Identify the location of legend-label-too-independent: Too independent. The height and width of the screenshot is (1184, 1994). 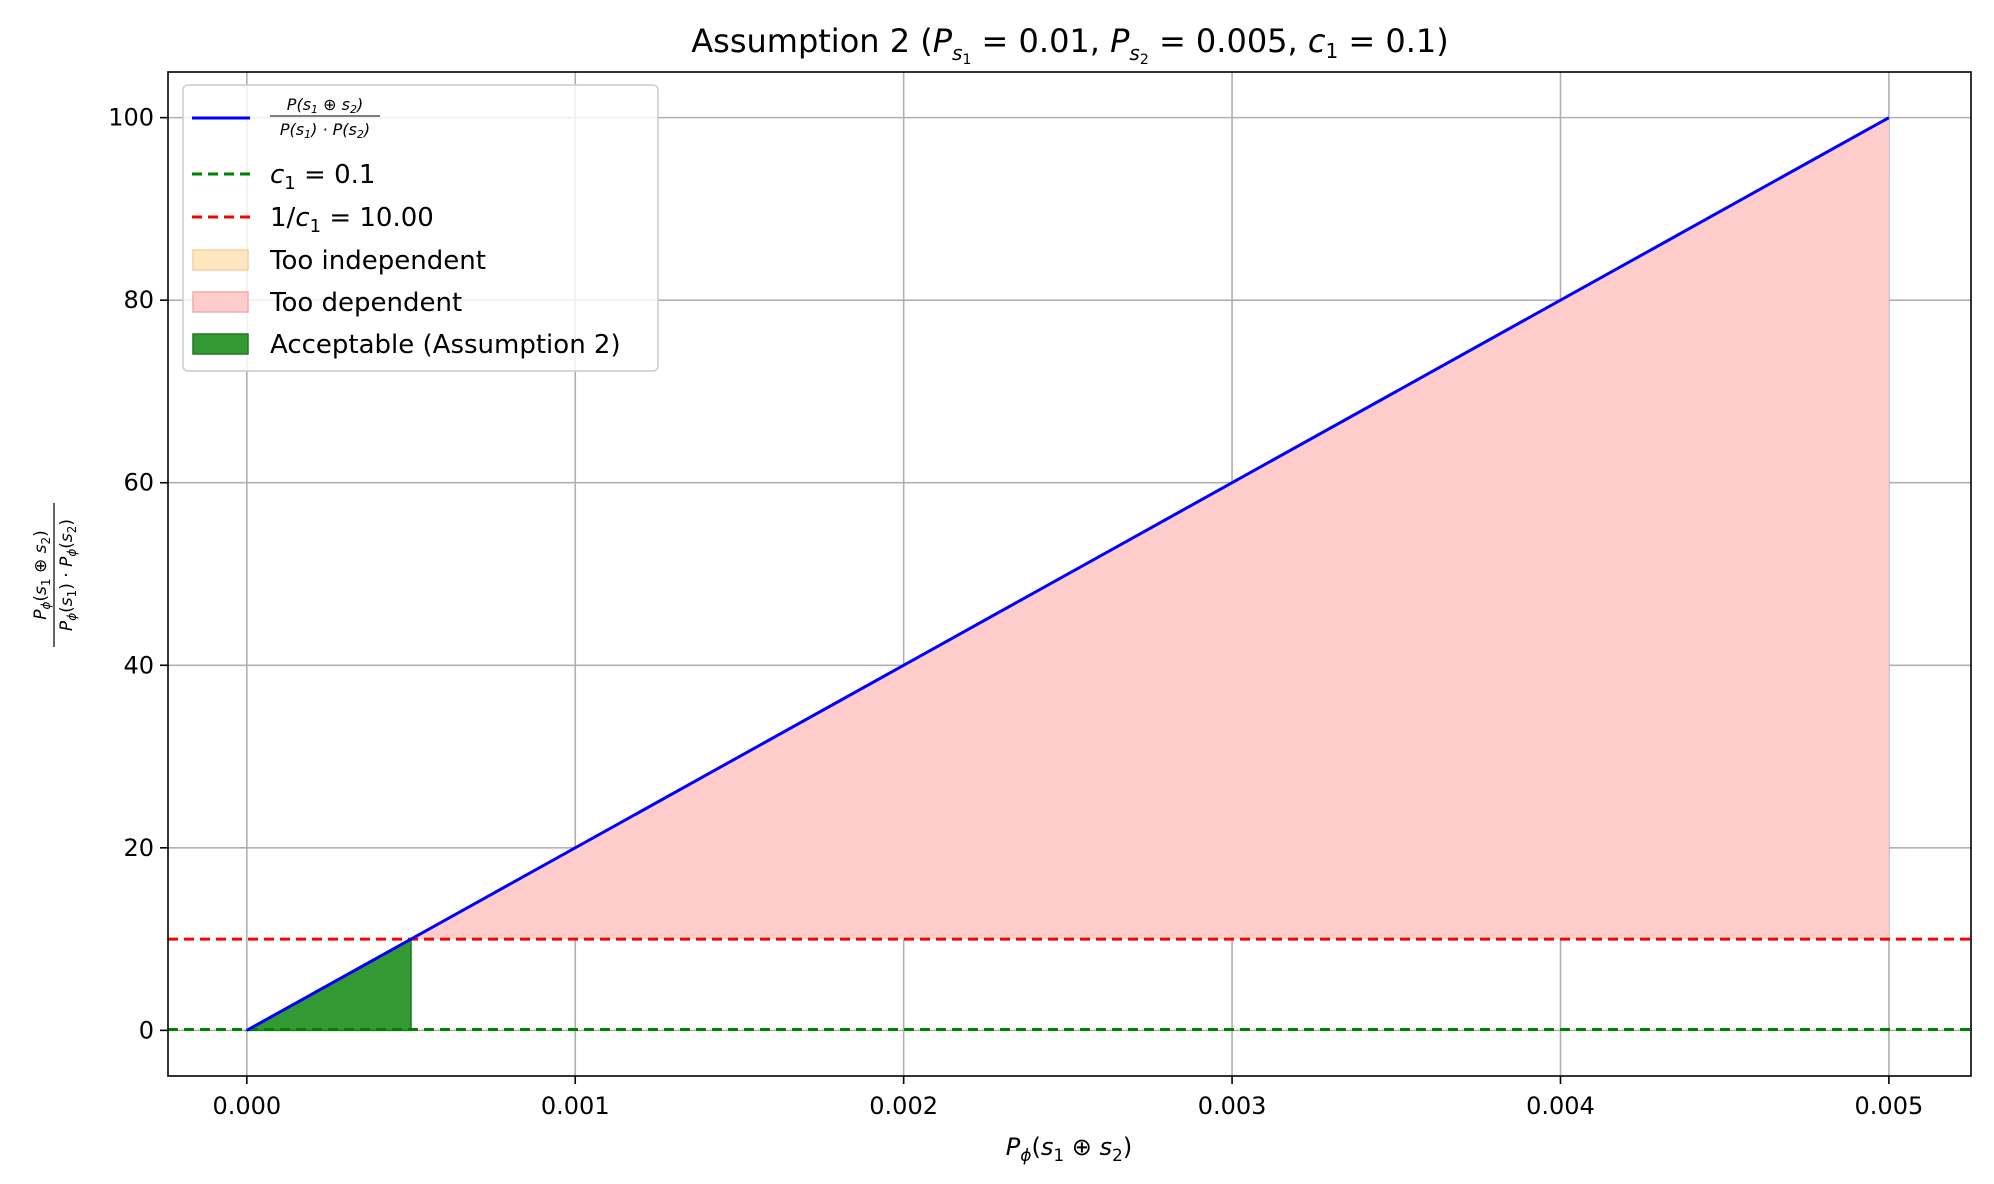
(377, 261).